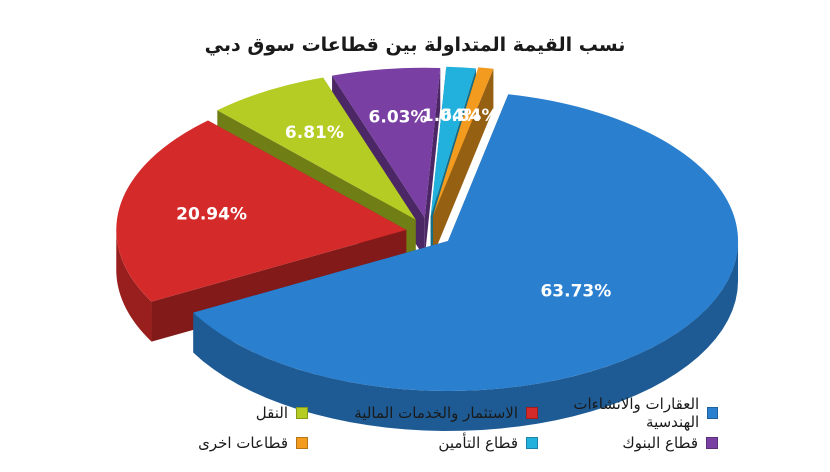  What do you see at coordinates (314, 133) in the screenshot?
I see `data-label: 6.81%` at bounding box center [314, 133].